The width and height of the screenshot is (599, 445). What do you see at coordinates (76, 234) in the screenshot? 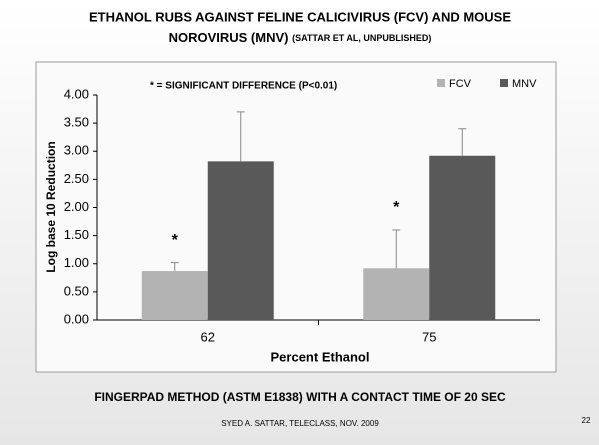
I see `y-tick-label: 1.50` at bounding box center [76, 234].